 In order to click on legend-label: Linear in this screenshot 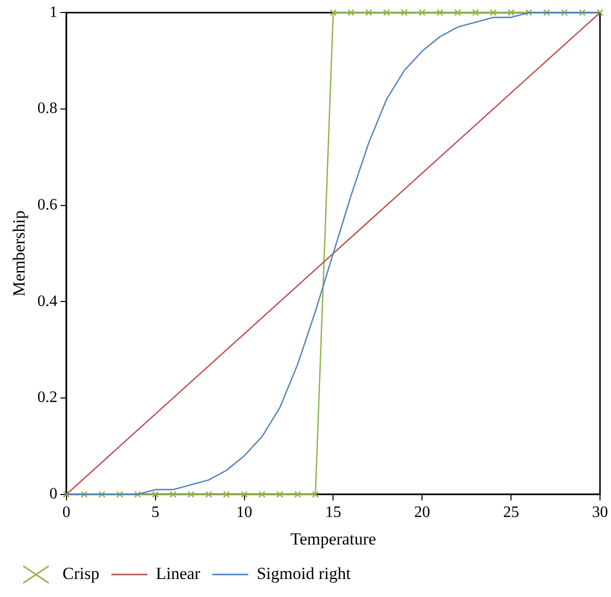, I will do `click(178, 573)`.